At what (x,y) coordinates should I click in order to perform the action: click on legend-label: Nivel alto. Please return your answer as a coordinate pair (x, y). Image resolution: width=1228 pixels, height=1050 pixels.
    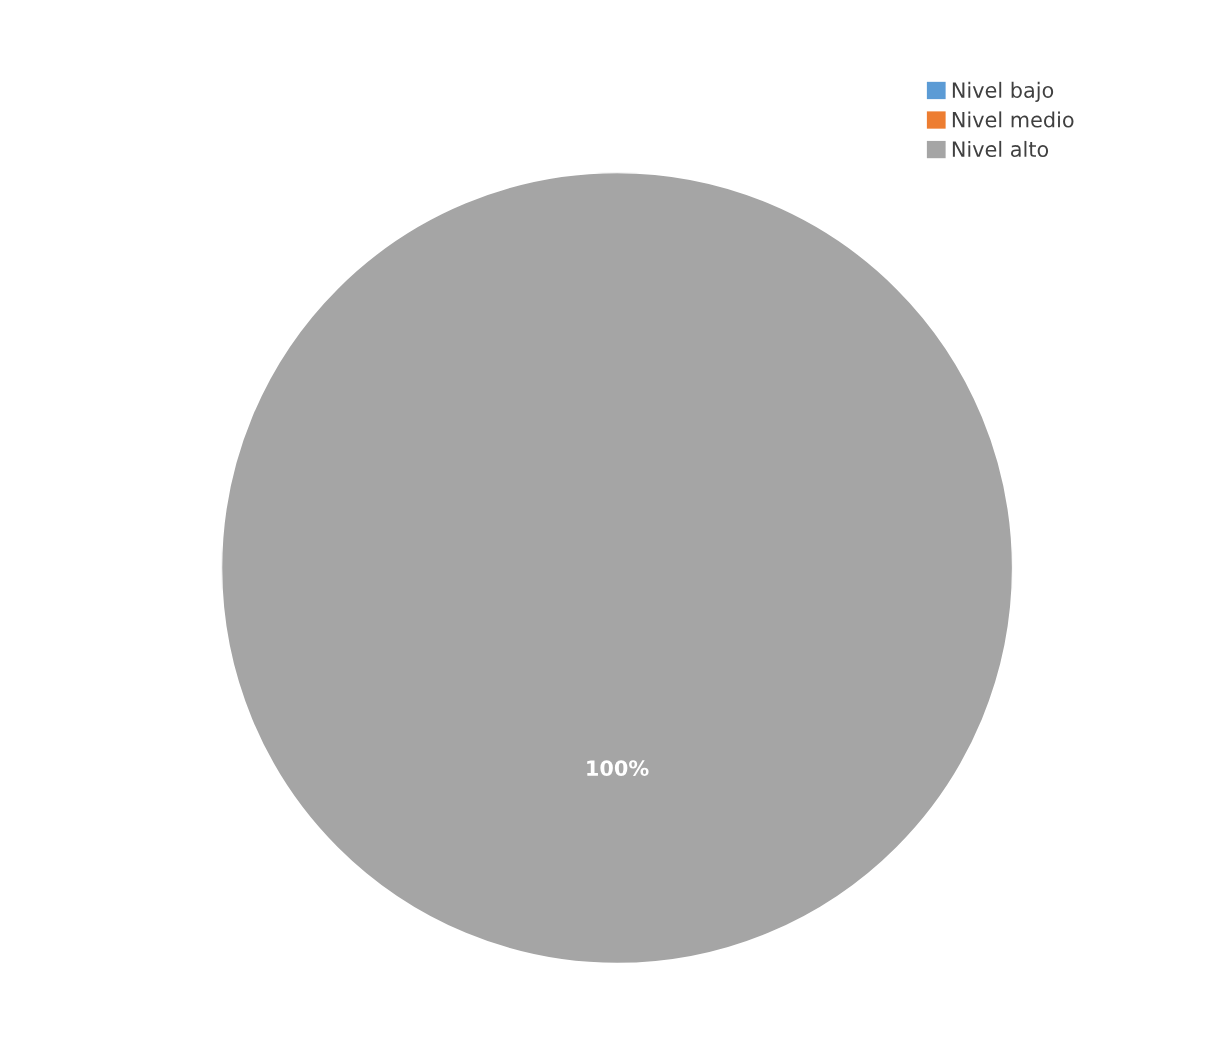
    Looking at the image, I should click on (1000, 149).